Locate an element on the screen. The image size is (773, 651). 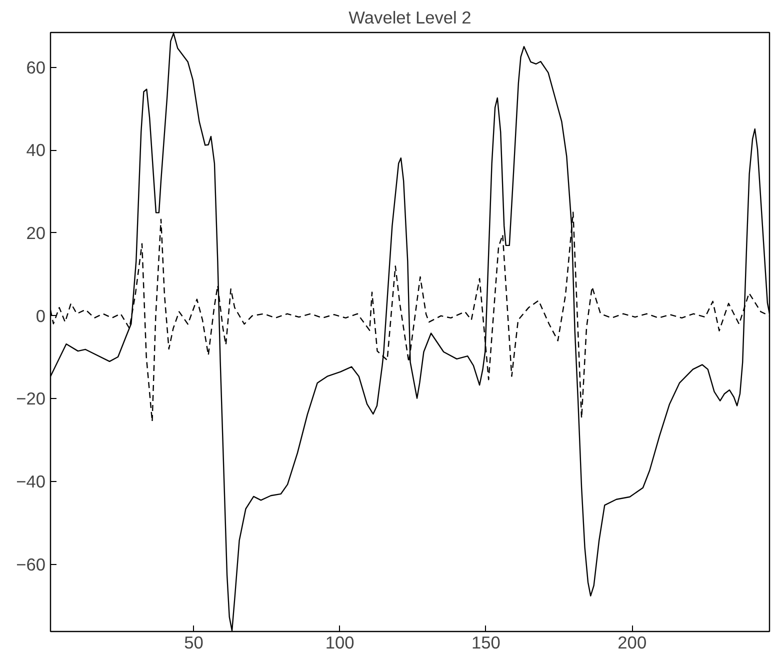
y-tick-label: 40 is located at coordinates (36, 150).